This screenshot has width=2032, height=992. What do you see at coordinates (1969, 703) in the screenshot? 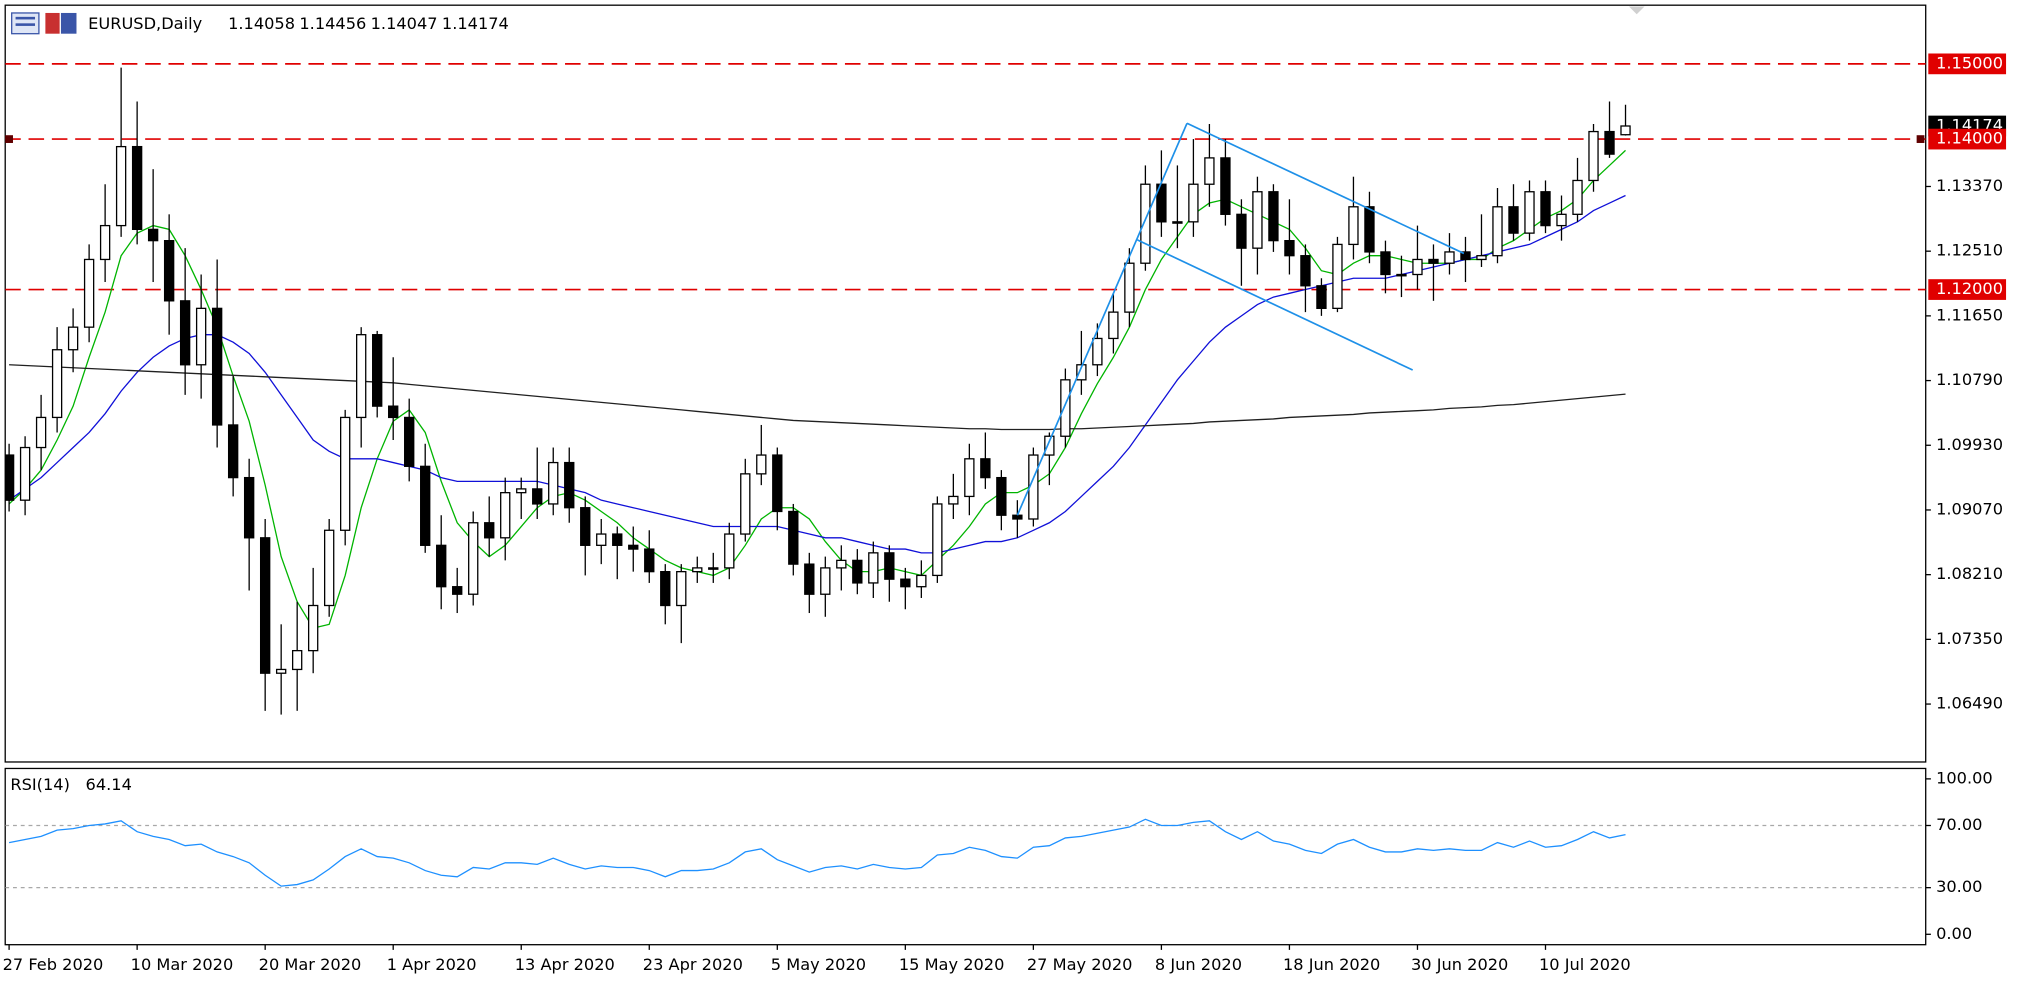
I see `y-tick-label: 1.06490` at bounding box center [1969, 703].